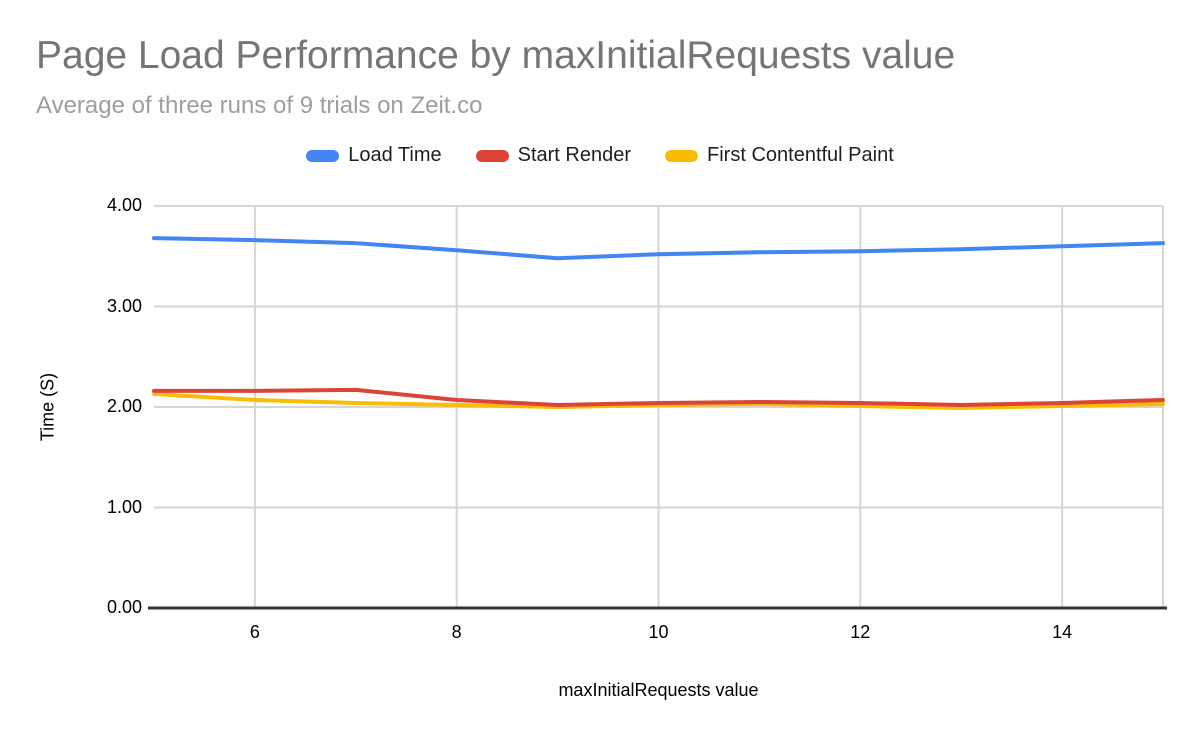  What do you see at coordinates (124, 506) in the screenshot?
I see `y-tick-label: 1.00` at bounding box center [124, 506].